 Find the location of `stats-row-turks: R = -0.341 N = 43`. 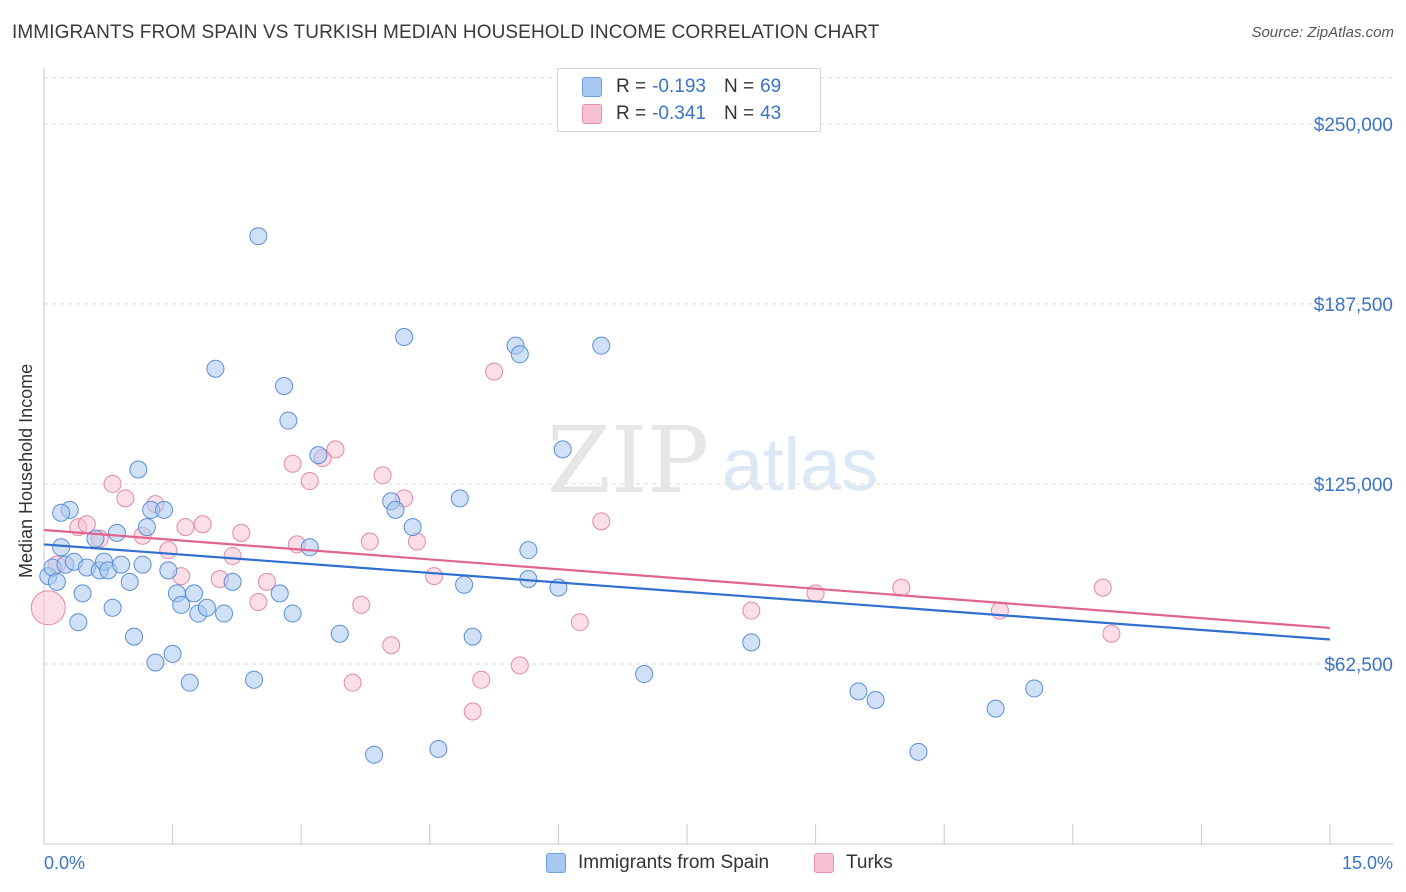

stats-row-turks: R = -0.341 N = 43 is located at coordinates (681, 114).